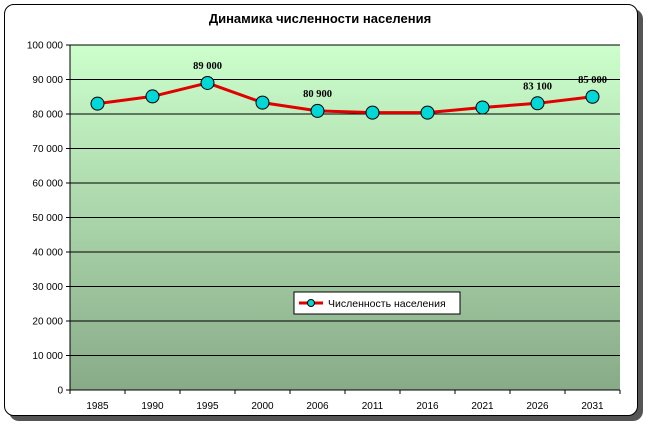 Image resolution: width=648 pixels, height=424 pixels. Describe the element at coordinates (317, 94) in the screenshot. I see `data-label: 80 900` at that location.